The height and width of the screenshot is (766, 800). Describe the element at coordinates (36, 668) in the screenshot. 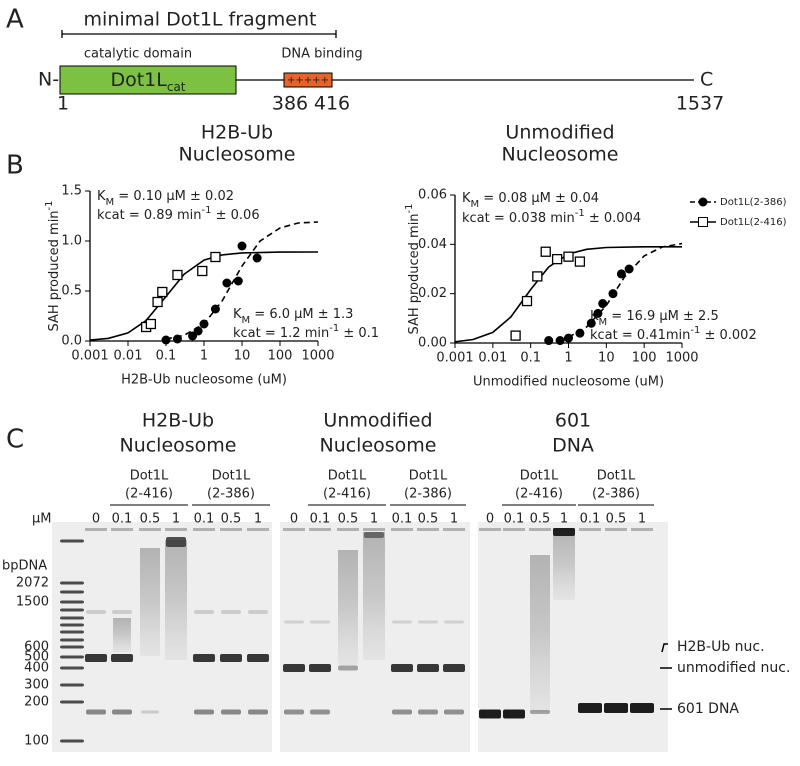

I see `ladder-label: 400` at that location.